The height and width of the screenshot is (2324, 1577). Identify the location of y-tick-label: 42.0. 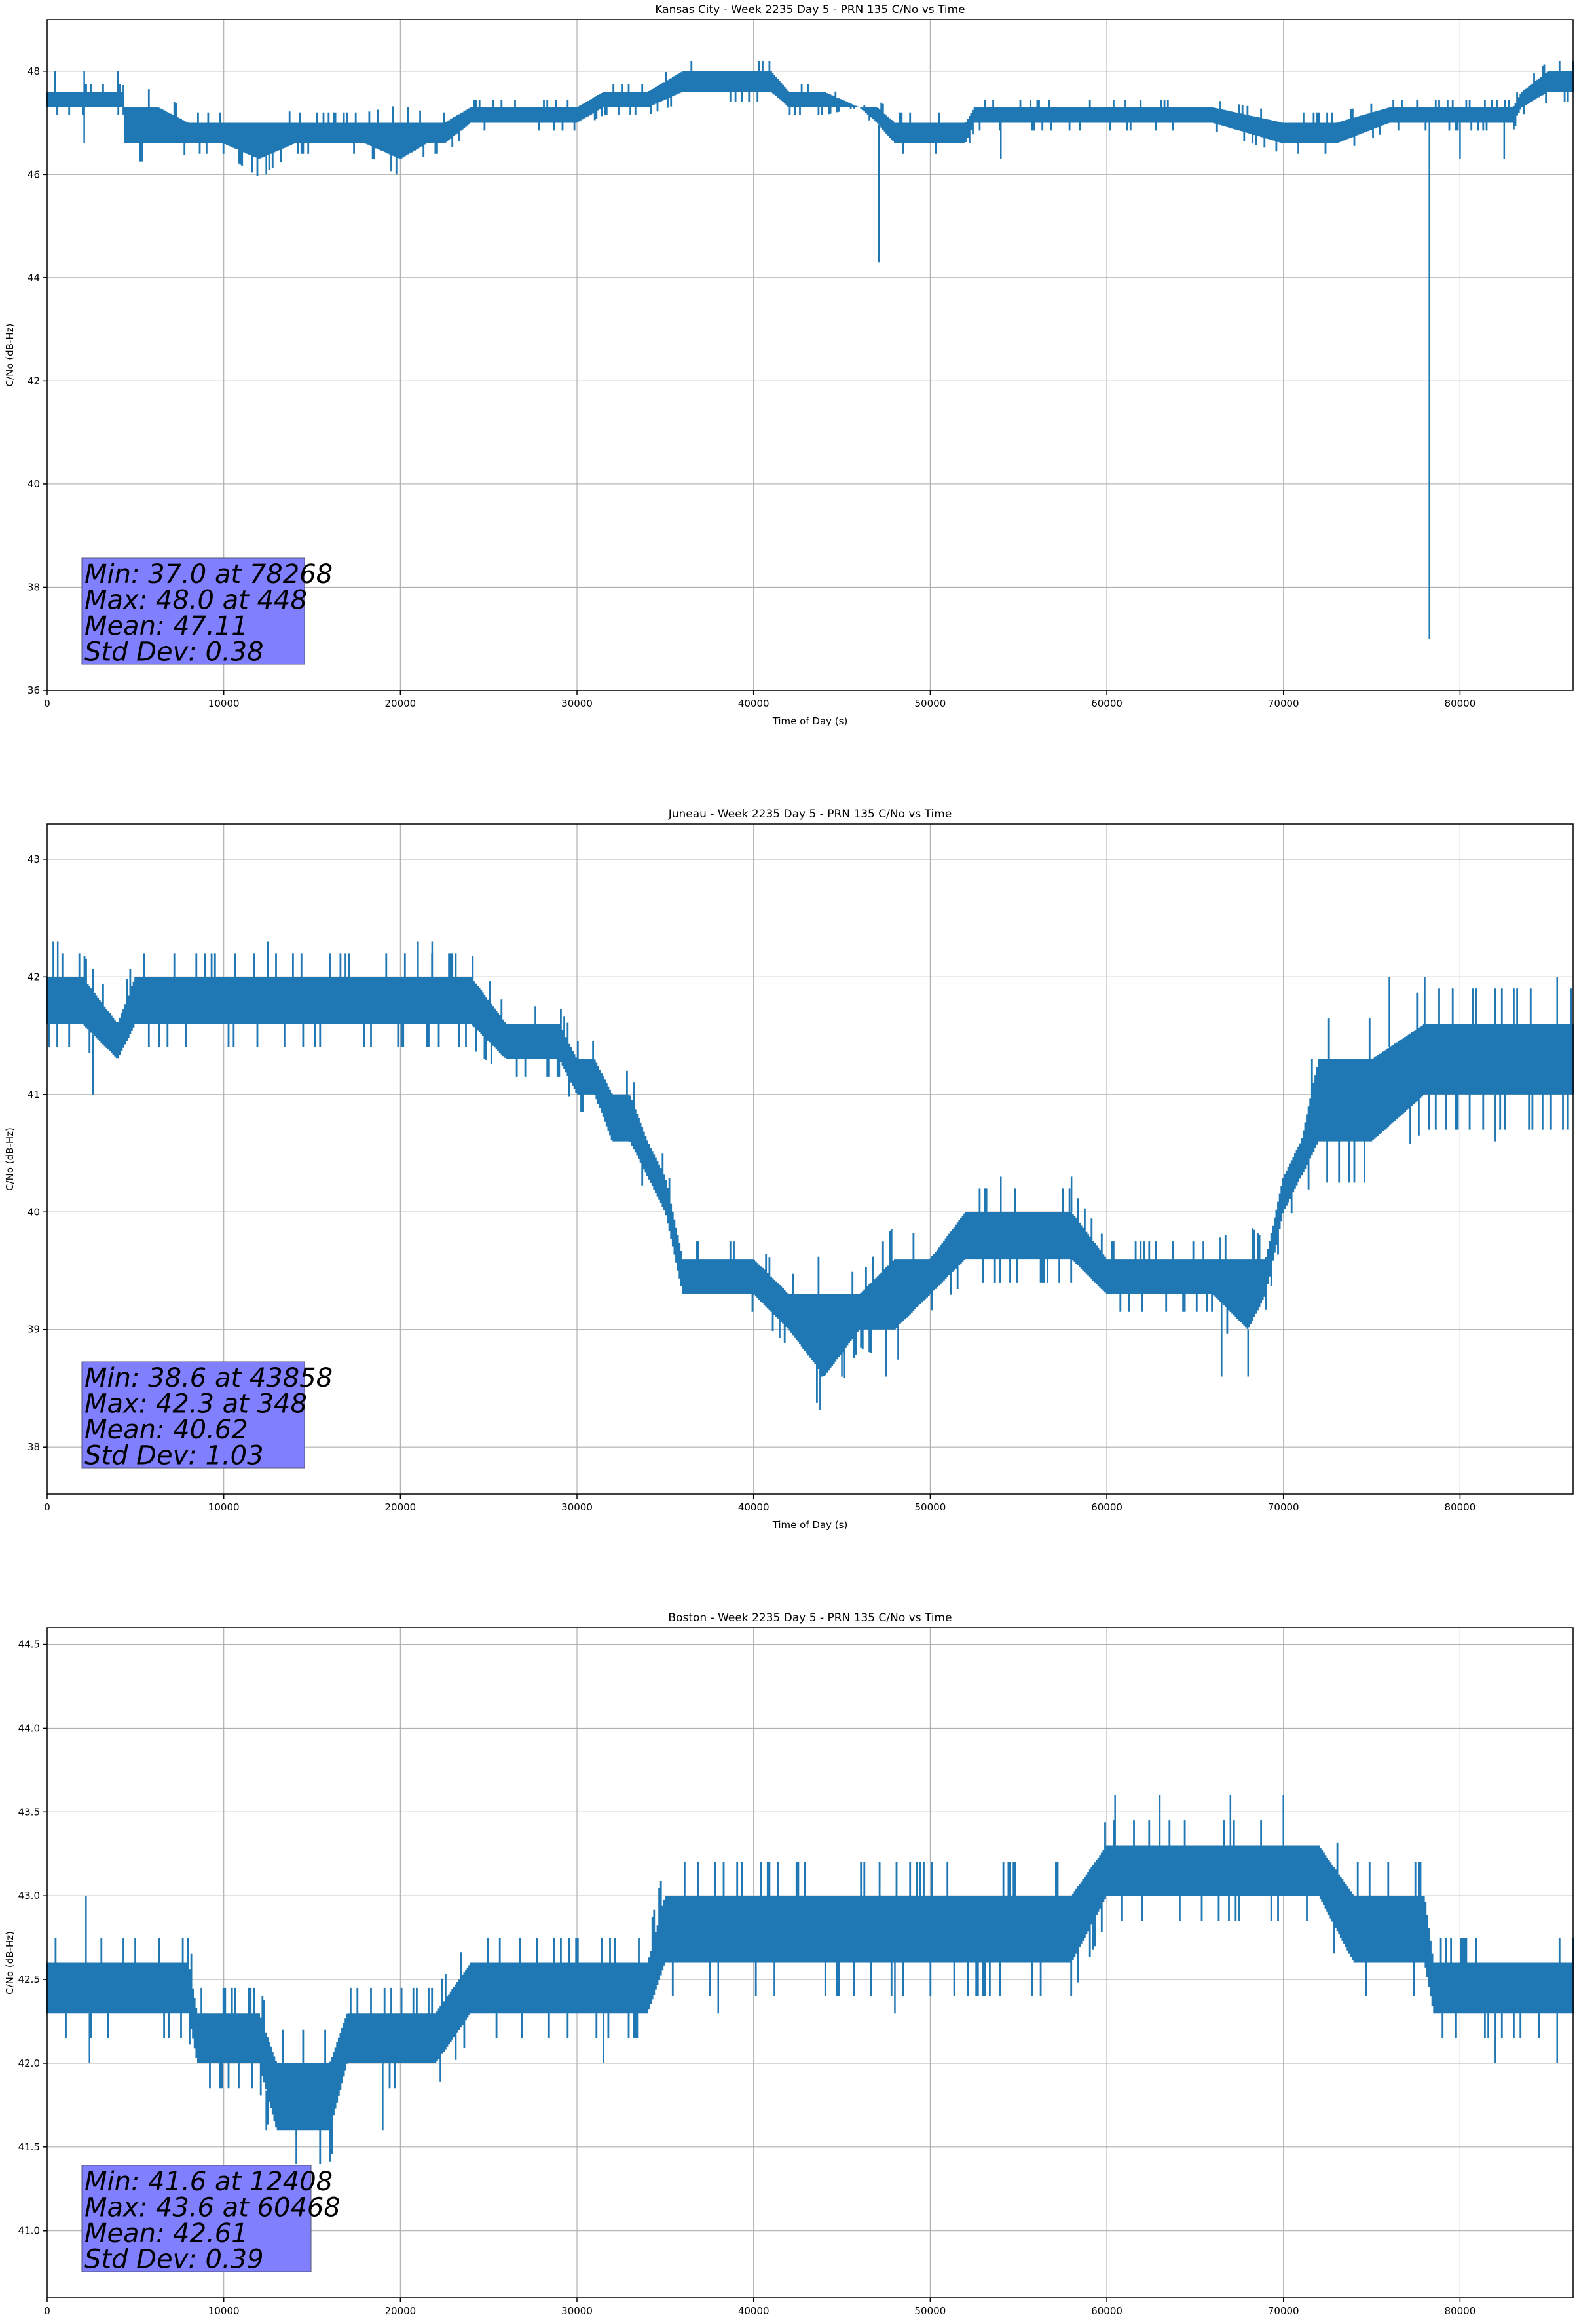
(29, 2063).